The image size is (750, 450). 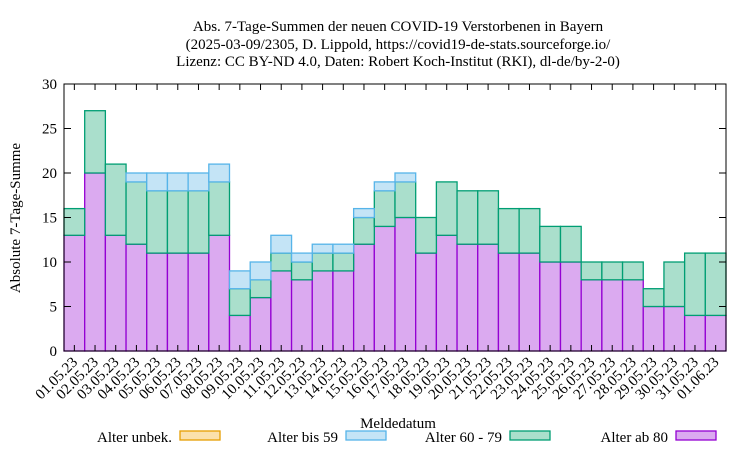 What do you see at coordinates (239, 280) in the screenshot?
I see `bar-alter-bis-59-09.05.23` at bounding box center [239, 280].